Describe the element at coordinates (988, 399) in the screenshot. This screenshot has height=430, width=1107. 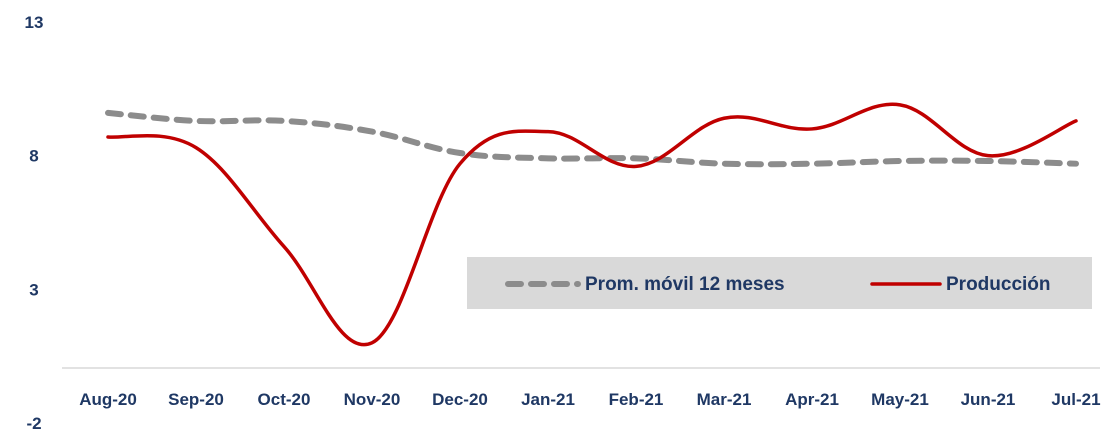
I see `x-tick-label: Jun-21` at that location.